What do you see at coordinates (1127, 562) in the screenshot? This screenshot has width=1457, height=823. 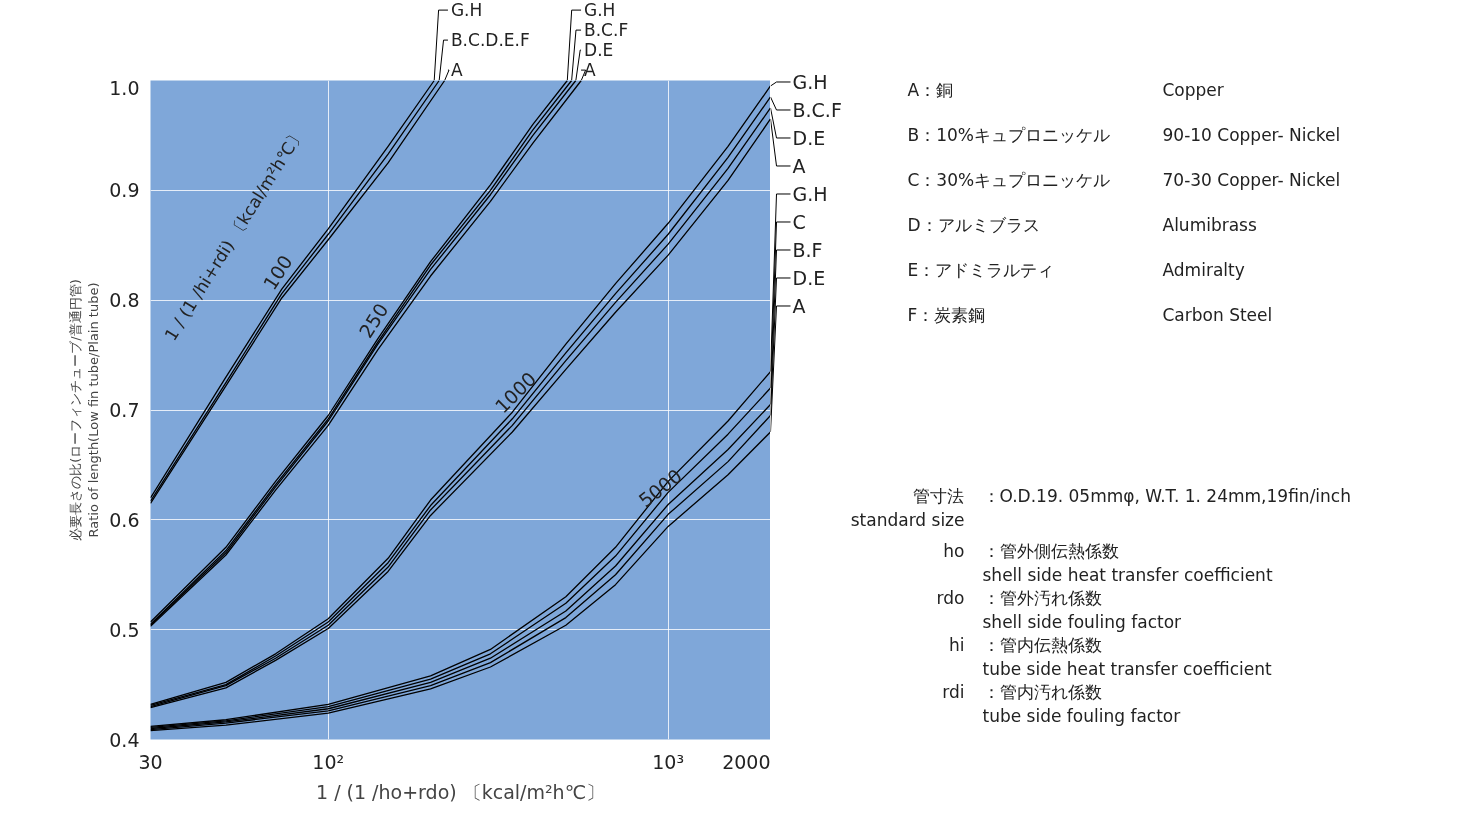 I see `text: ：管外側伝熱係数 shell side heat transfer coefficient` at bounding box center [1127, 562].